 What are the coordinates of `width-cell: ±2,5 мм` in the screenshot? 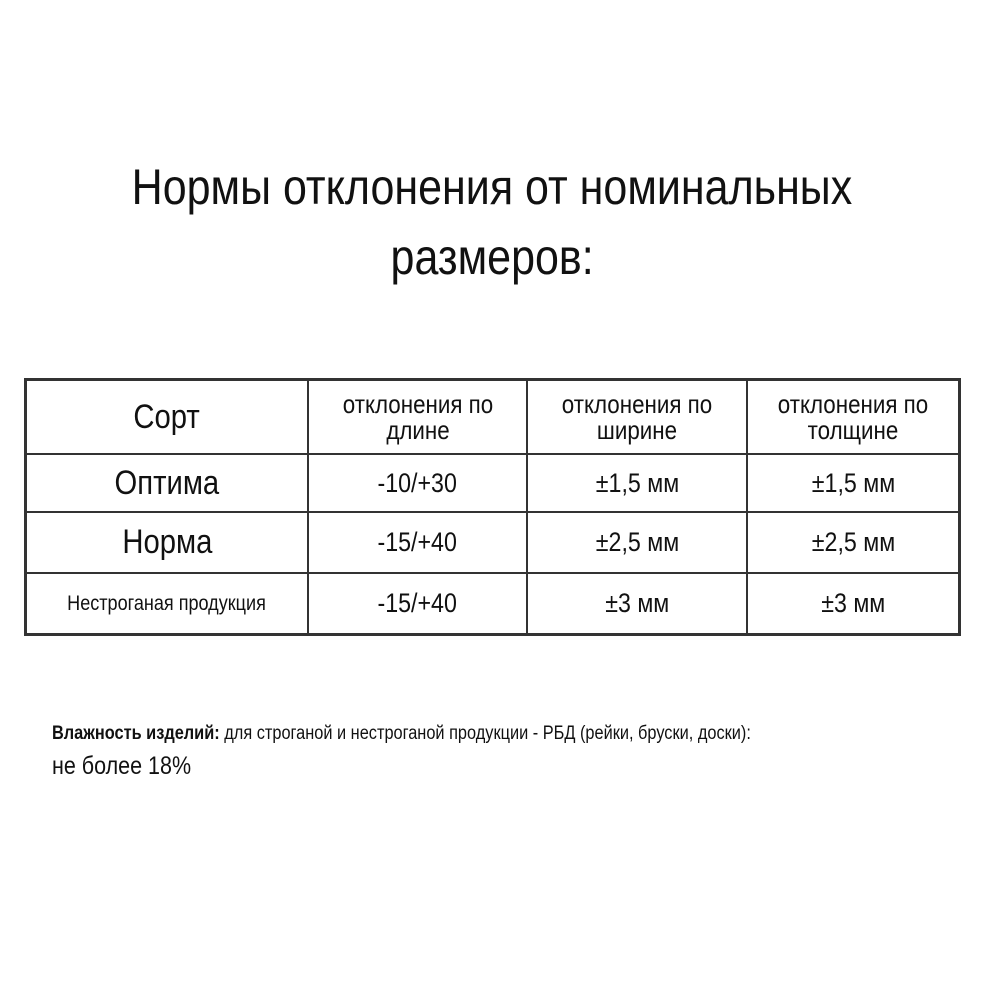 It's located at (637, 542).